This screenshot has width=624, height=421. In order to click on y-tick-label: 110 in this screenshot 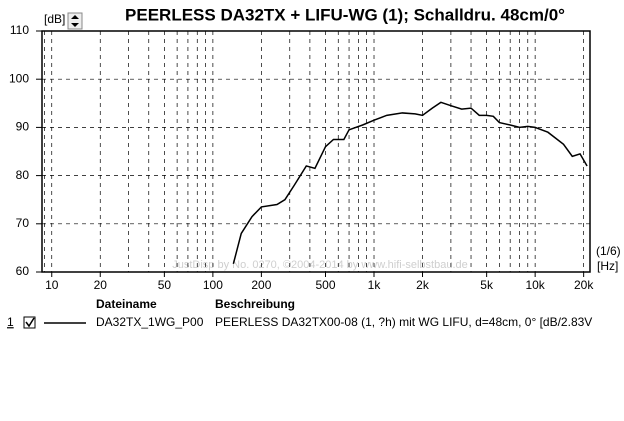, I will do `click(19, 30)`.